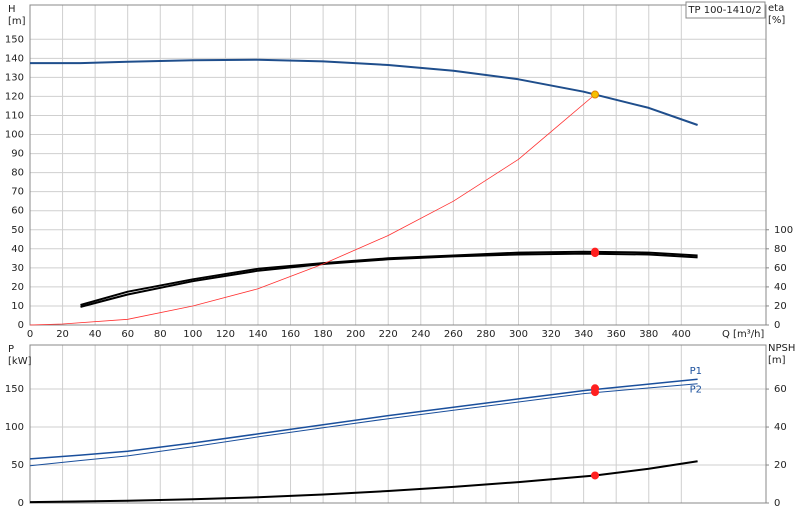 Image resolution: width=800 pixels, height=520 pixels. I want to click on x-tick-label: 300, so click(518, 334).